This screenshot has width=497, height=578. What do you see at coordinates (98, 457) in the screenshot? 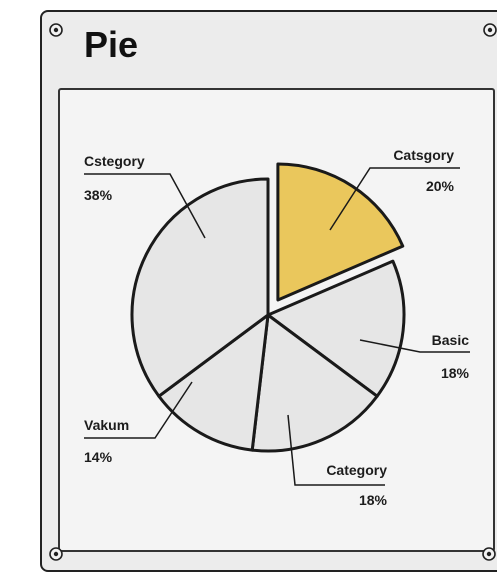
I see `slice-percent: 14%` at bounding box center [98, 457].